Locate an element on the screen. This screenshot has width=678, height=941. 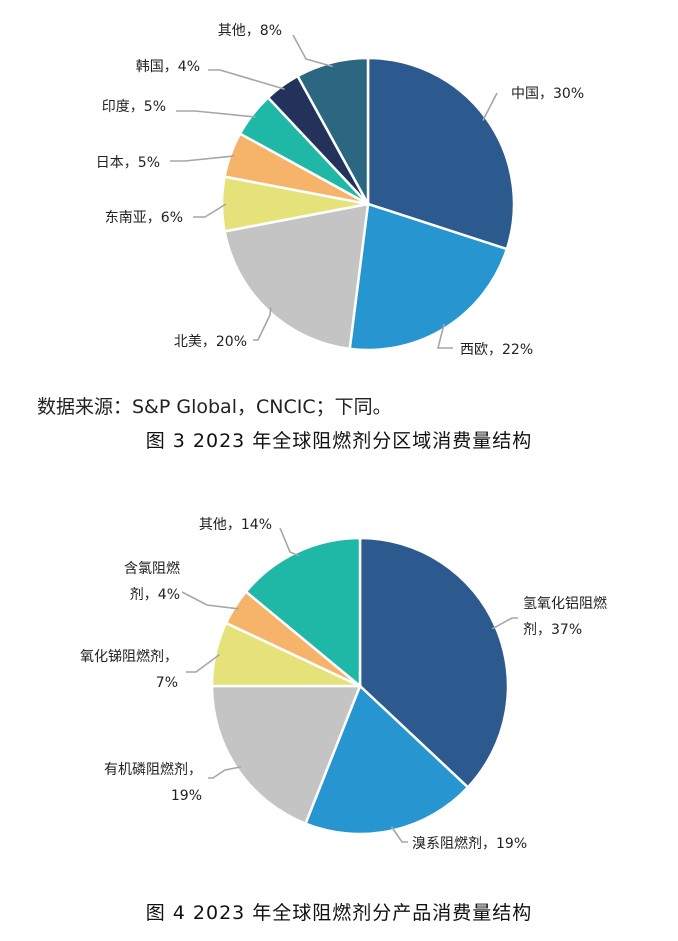
figure-3-caption: 图 3 2023 年全球阻燃剂分区域消费量结构 is located at coordinates (339, 441).